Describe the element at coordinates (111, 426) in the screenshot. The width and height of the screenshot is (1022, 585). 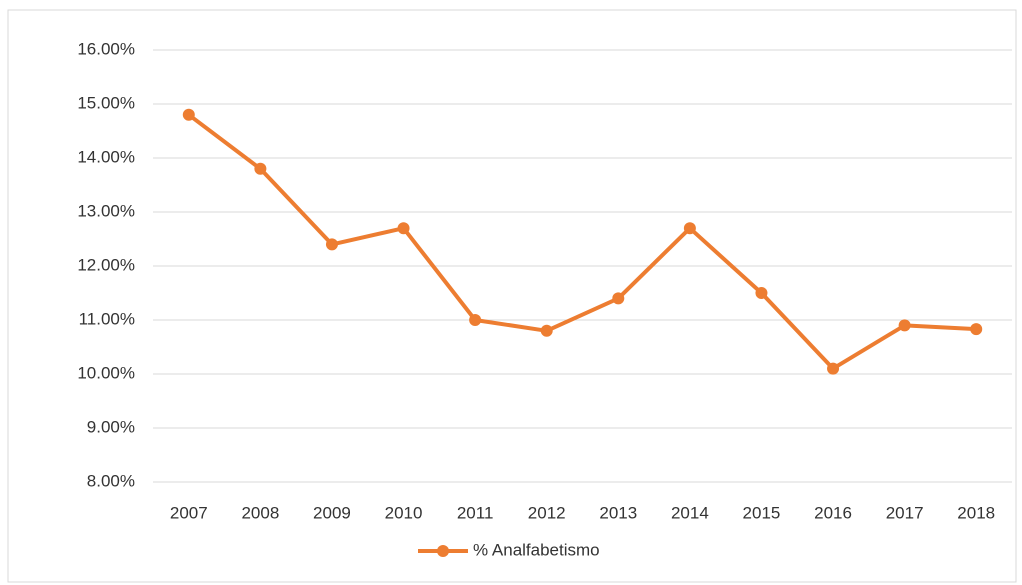
I see `y-tick-label: 9.00%` at that location.